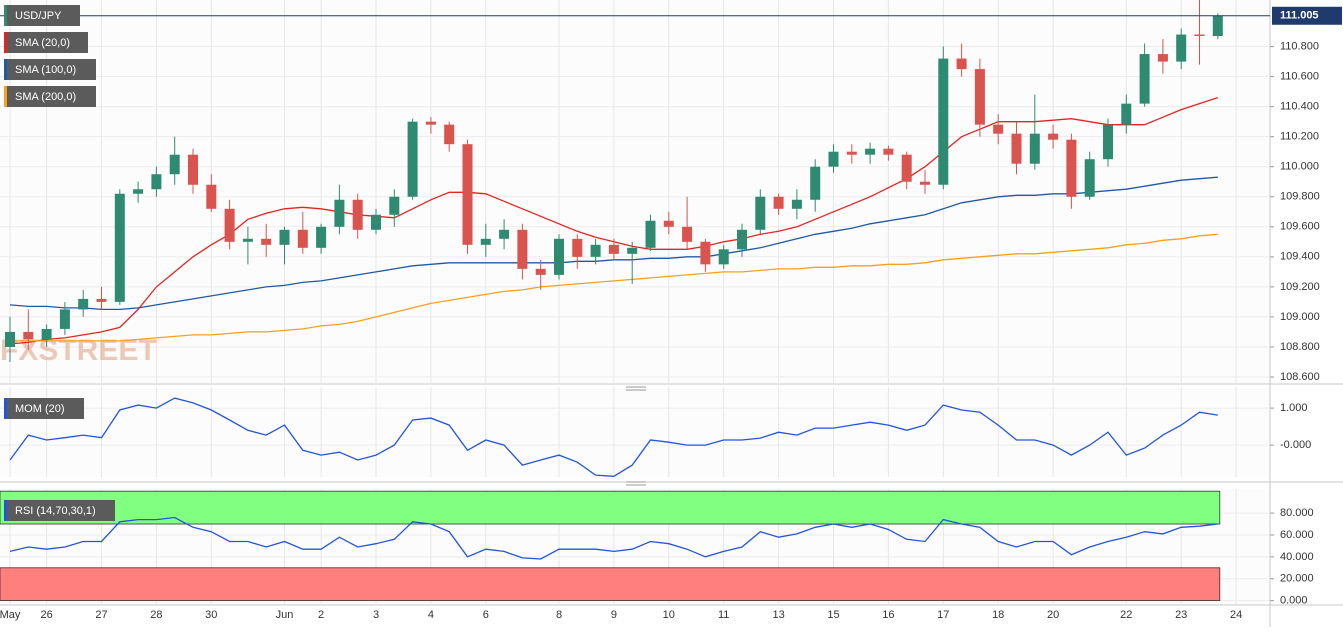 The width and height of the screenshot is (1343, 632). What do you see at coordinates (1300, 317) in the screenshot?
I see `y-tick-label: 109.000` at bounding box center [1300, 317].